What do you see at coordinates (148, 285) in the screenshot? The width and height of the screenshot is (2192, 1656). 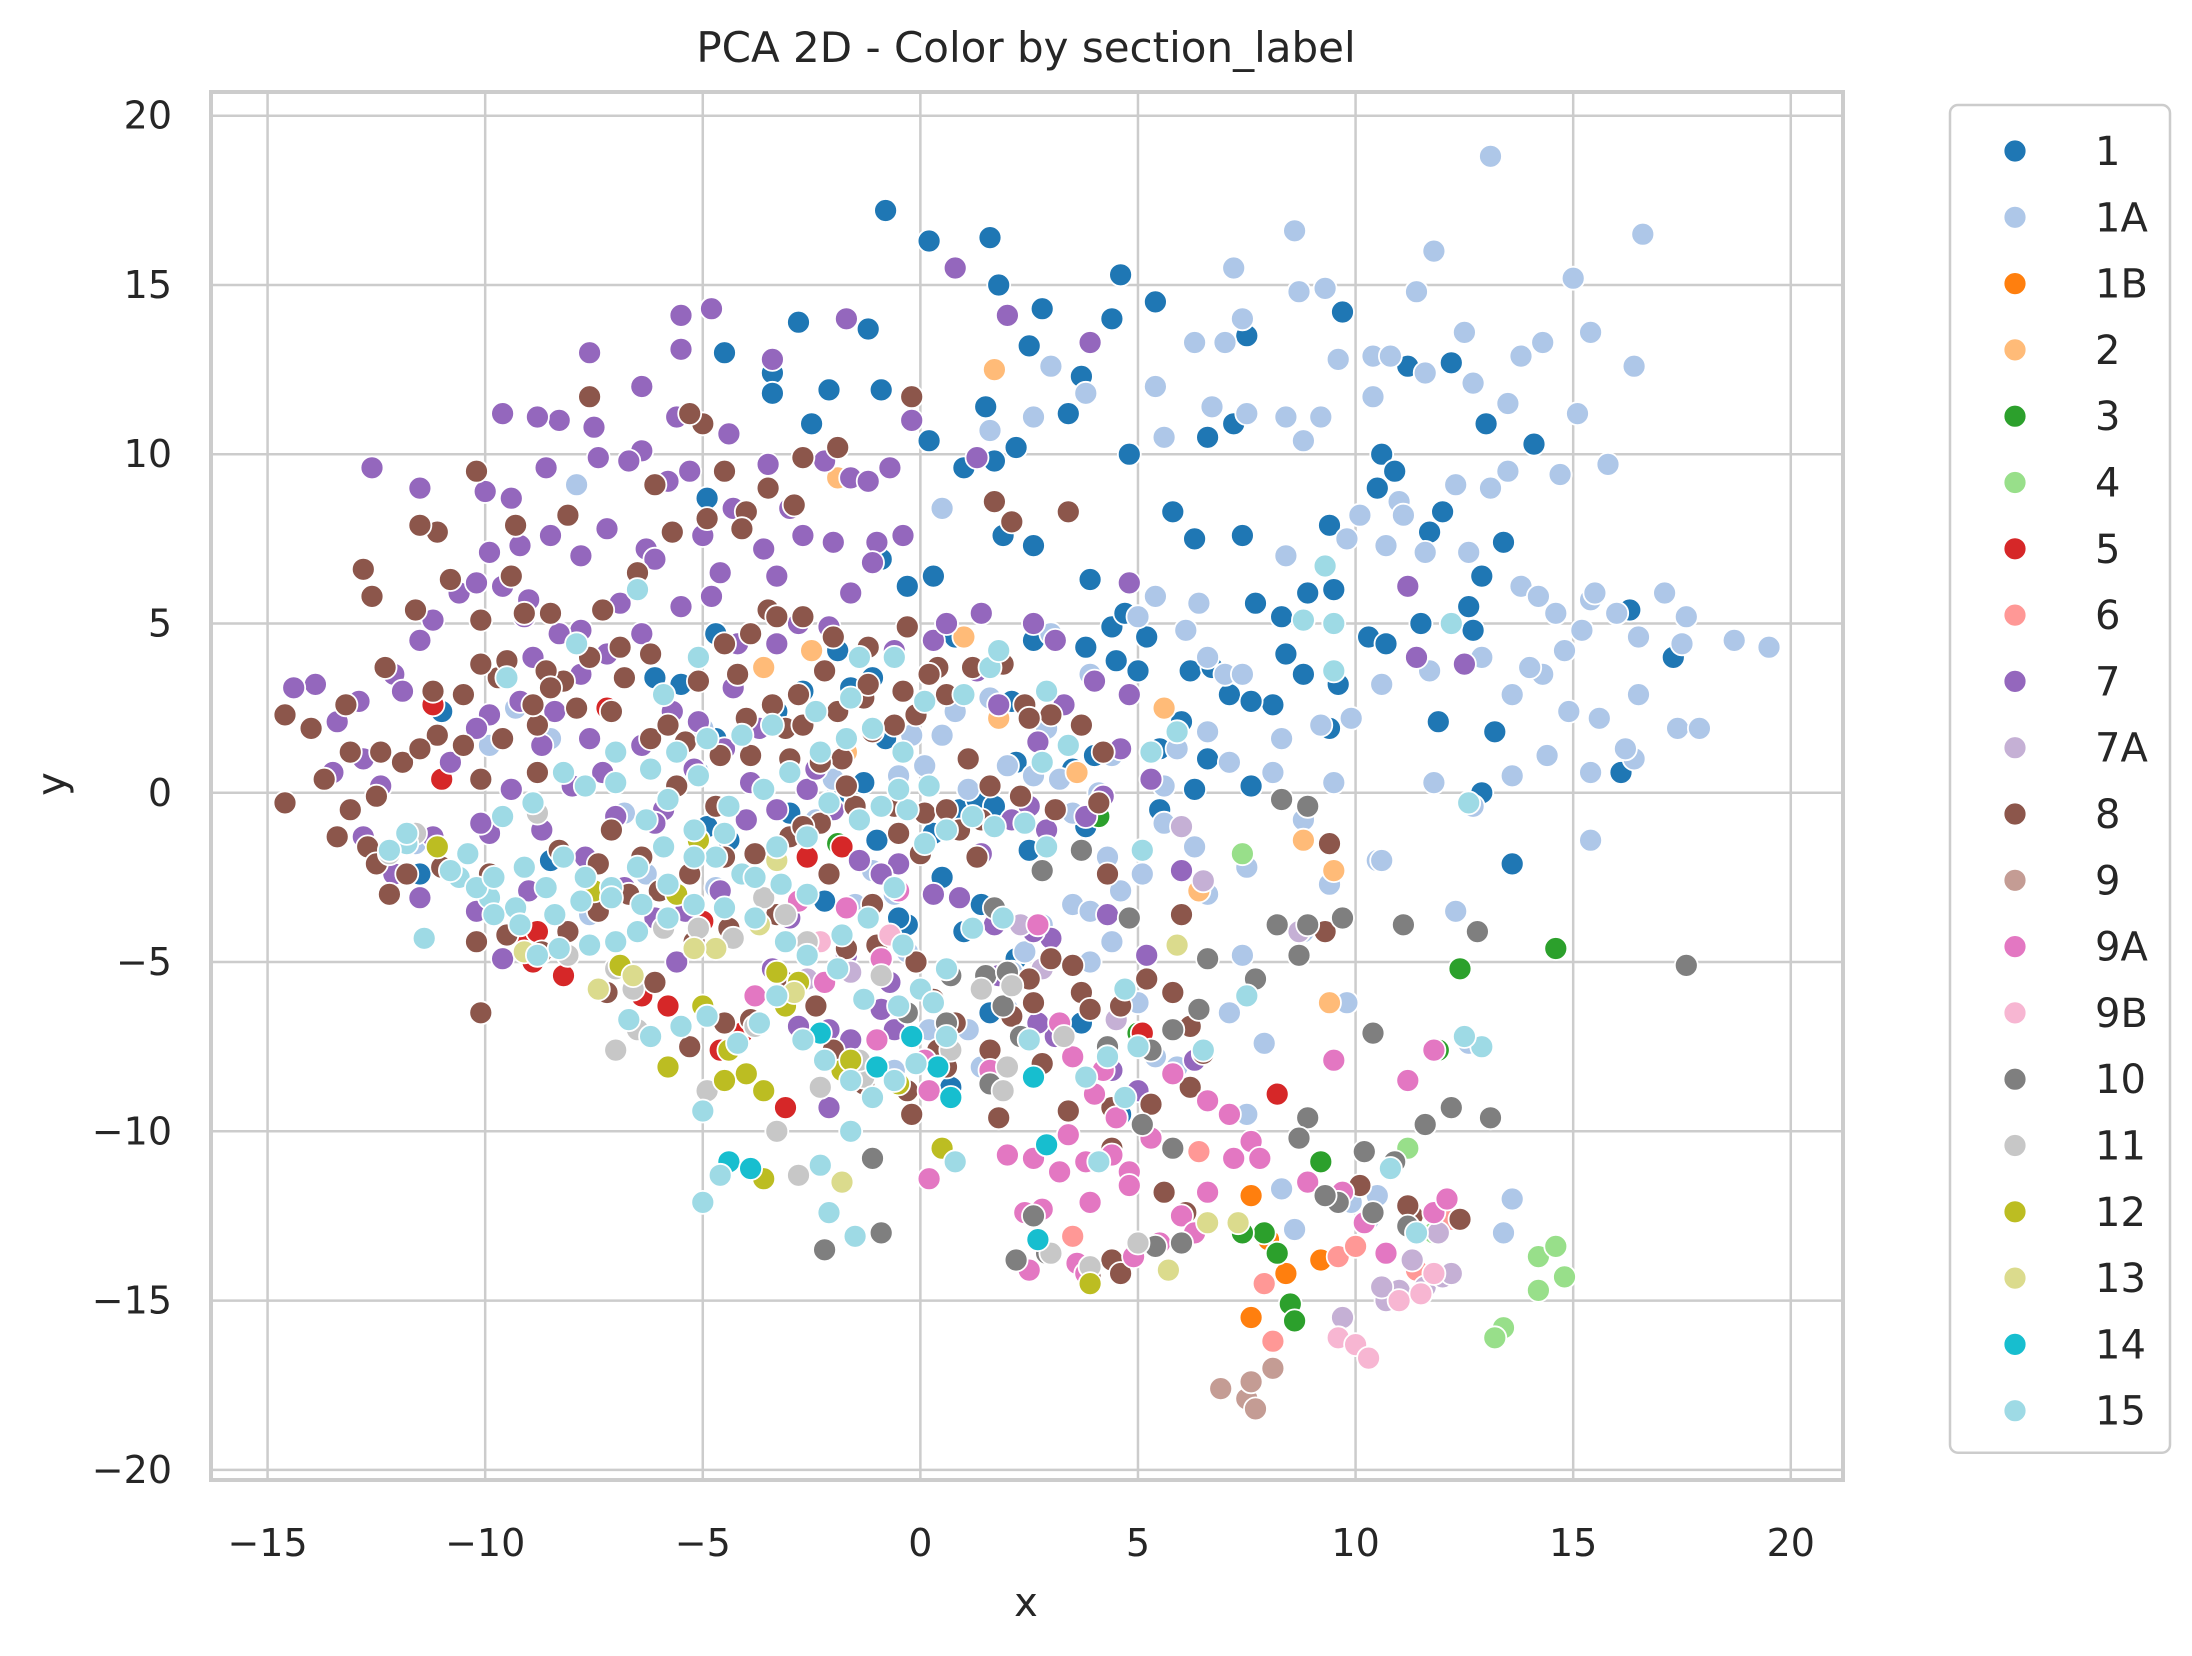 I see `y-tick-label: 15` at bounding box center [148, 285].